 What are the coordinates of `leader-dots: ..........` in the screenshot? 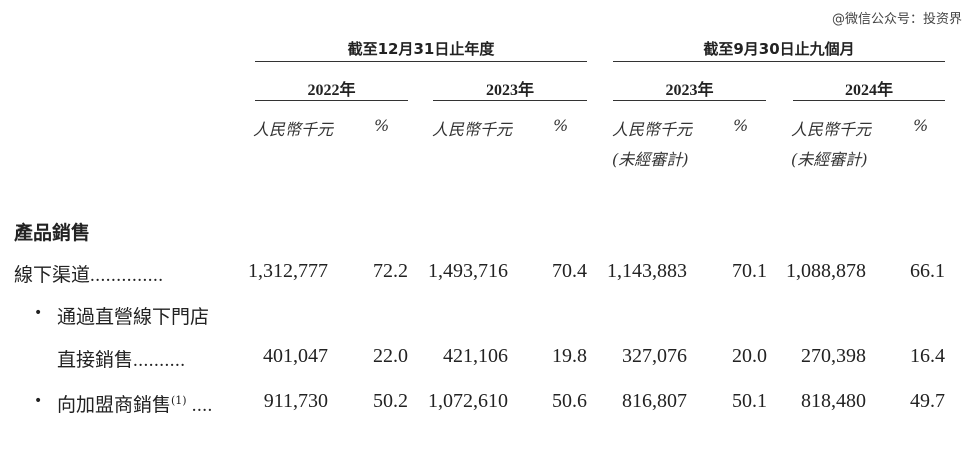 It's located at (159, 360).